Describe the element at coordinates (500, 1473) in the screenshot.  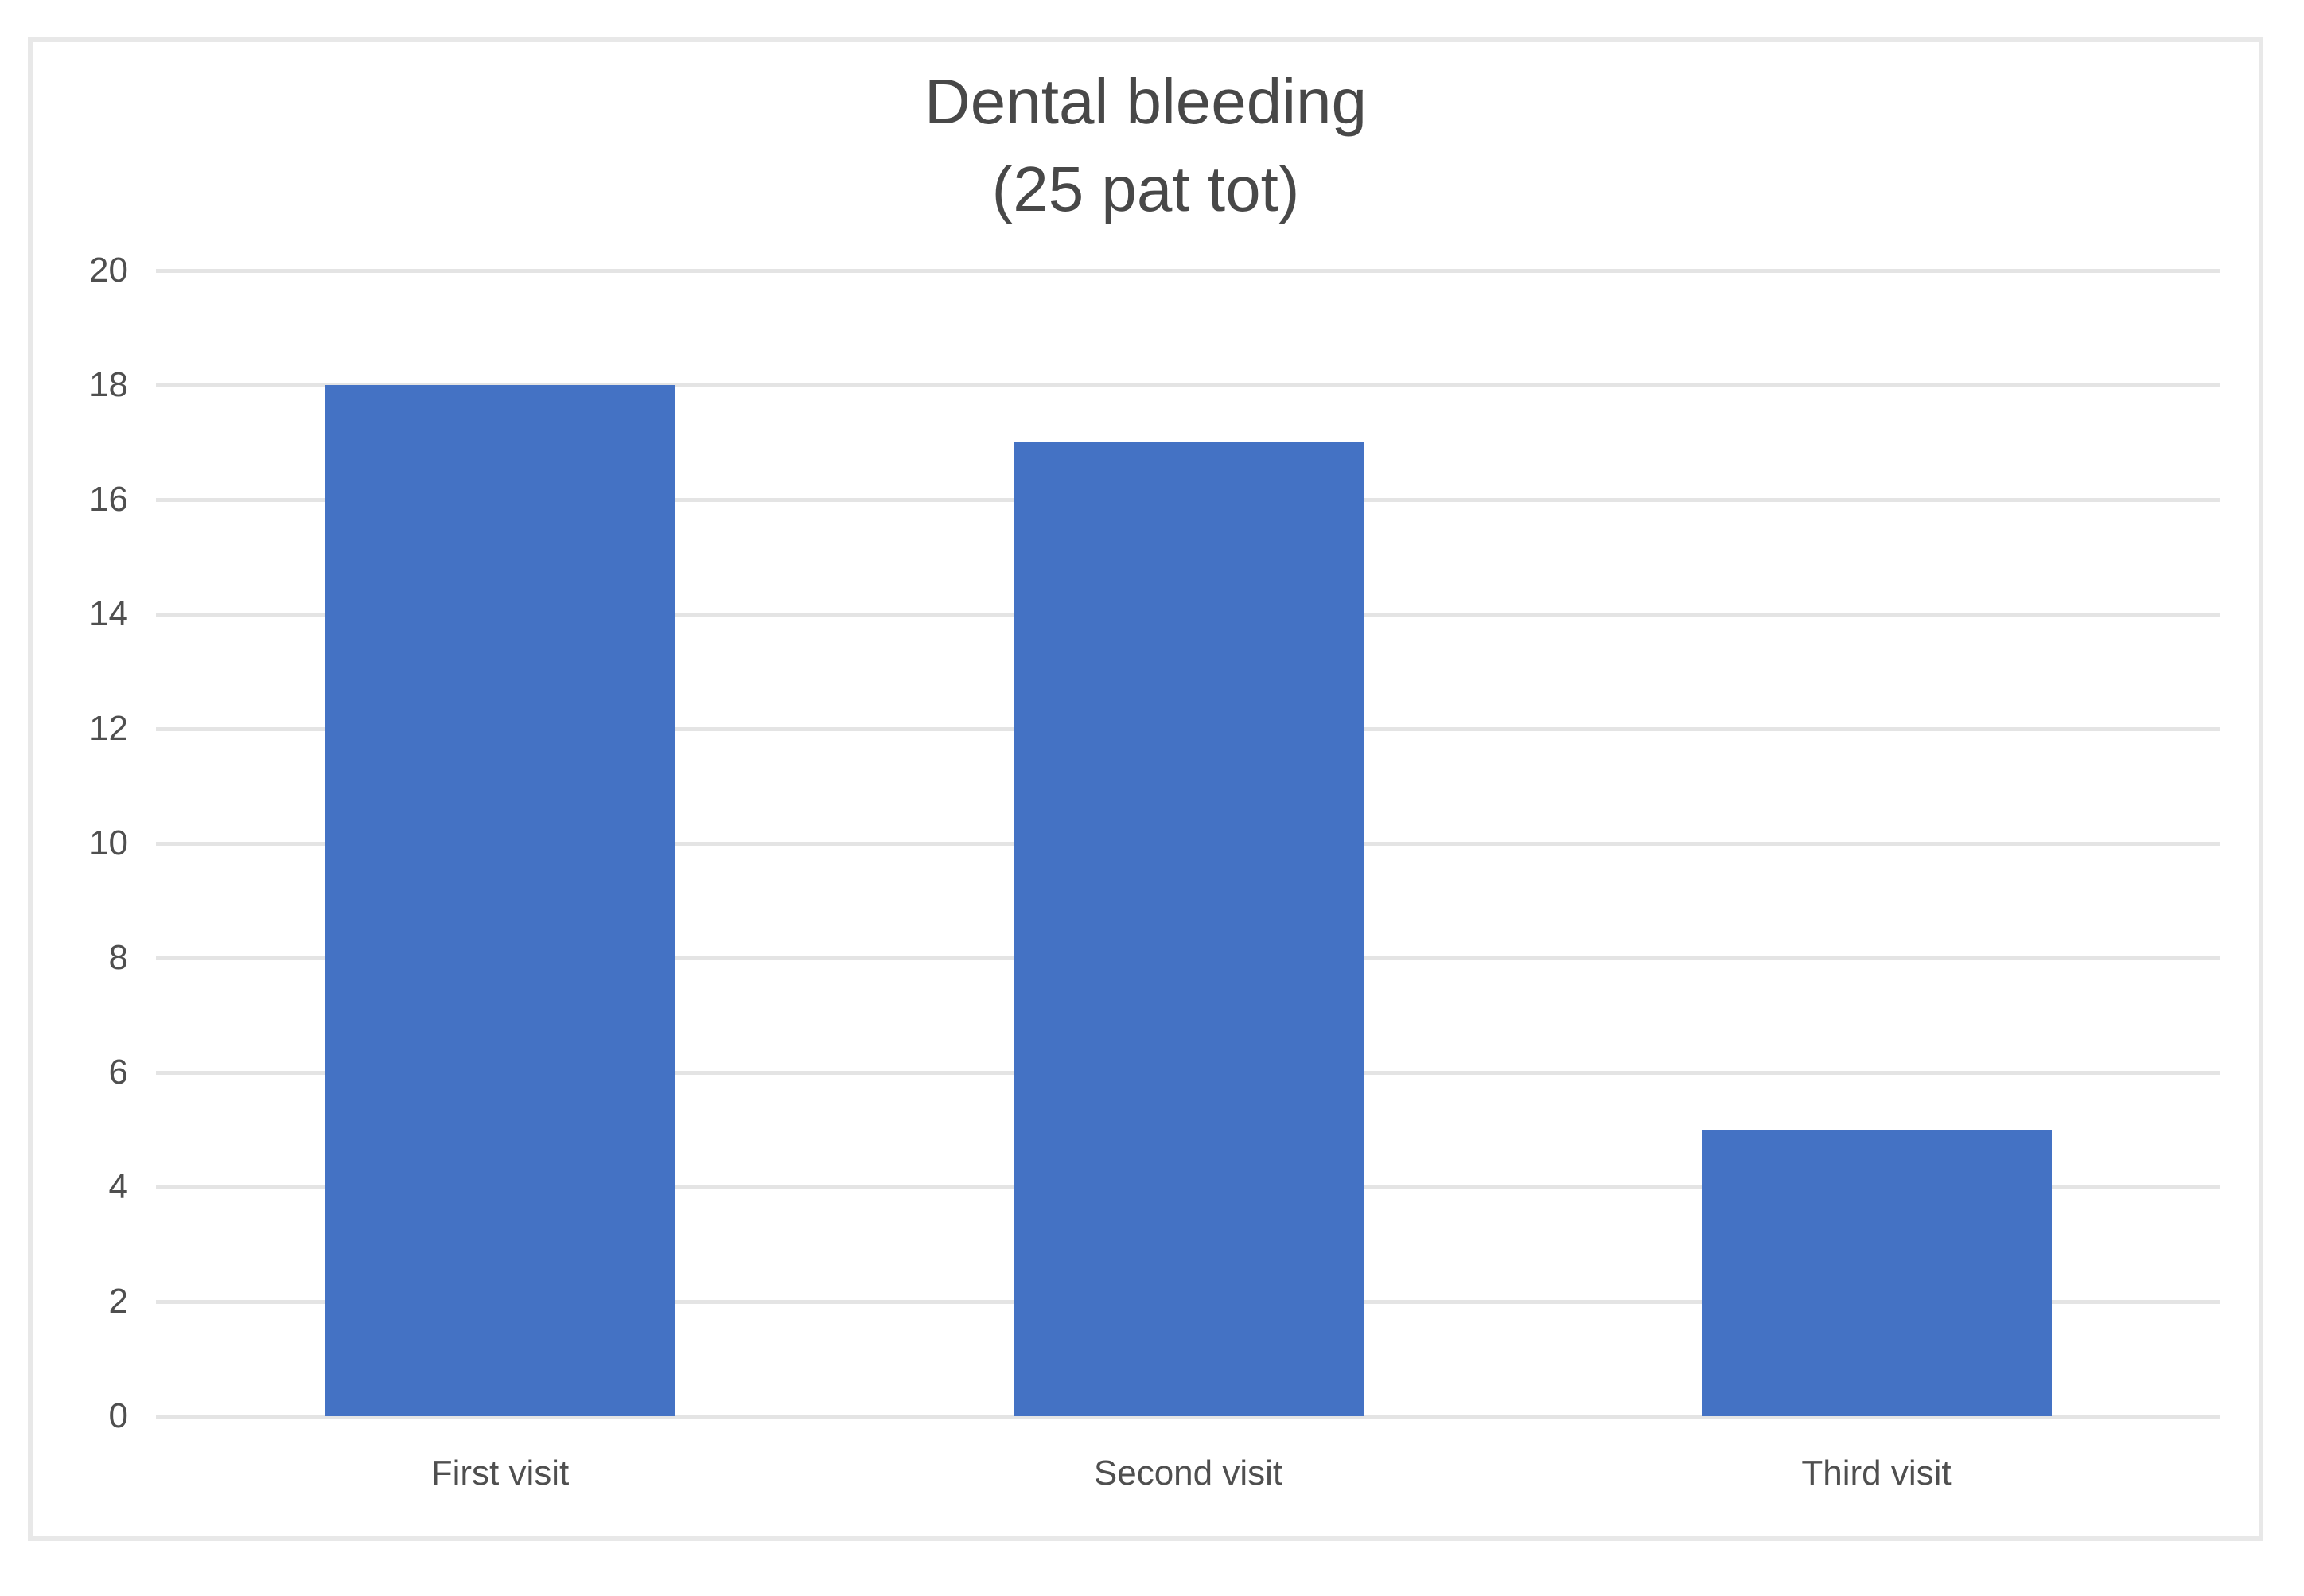
I see `x-category-label-first-visit: First visit` at that location.